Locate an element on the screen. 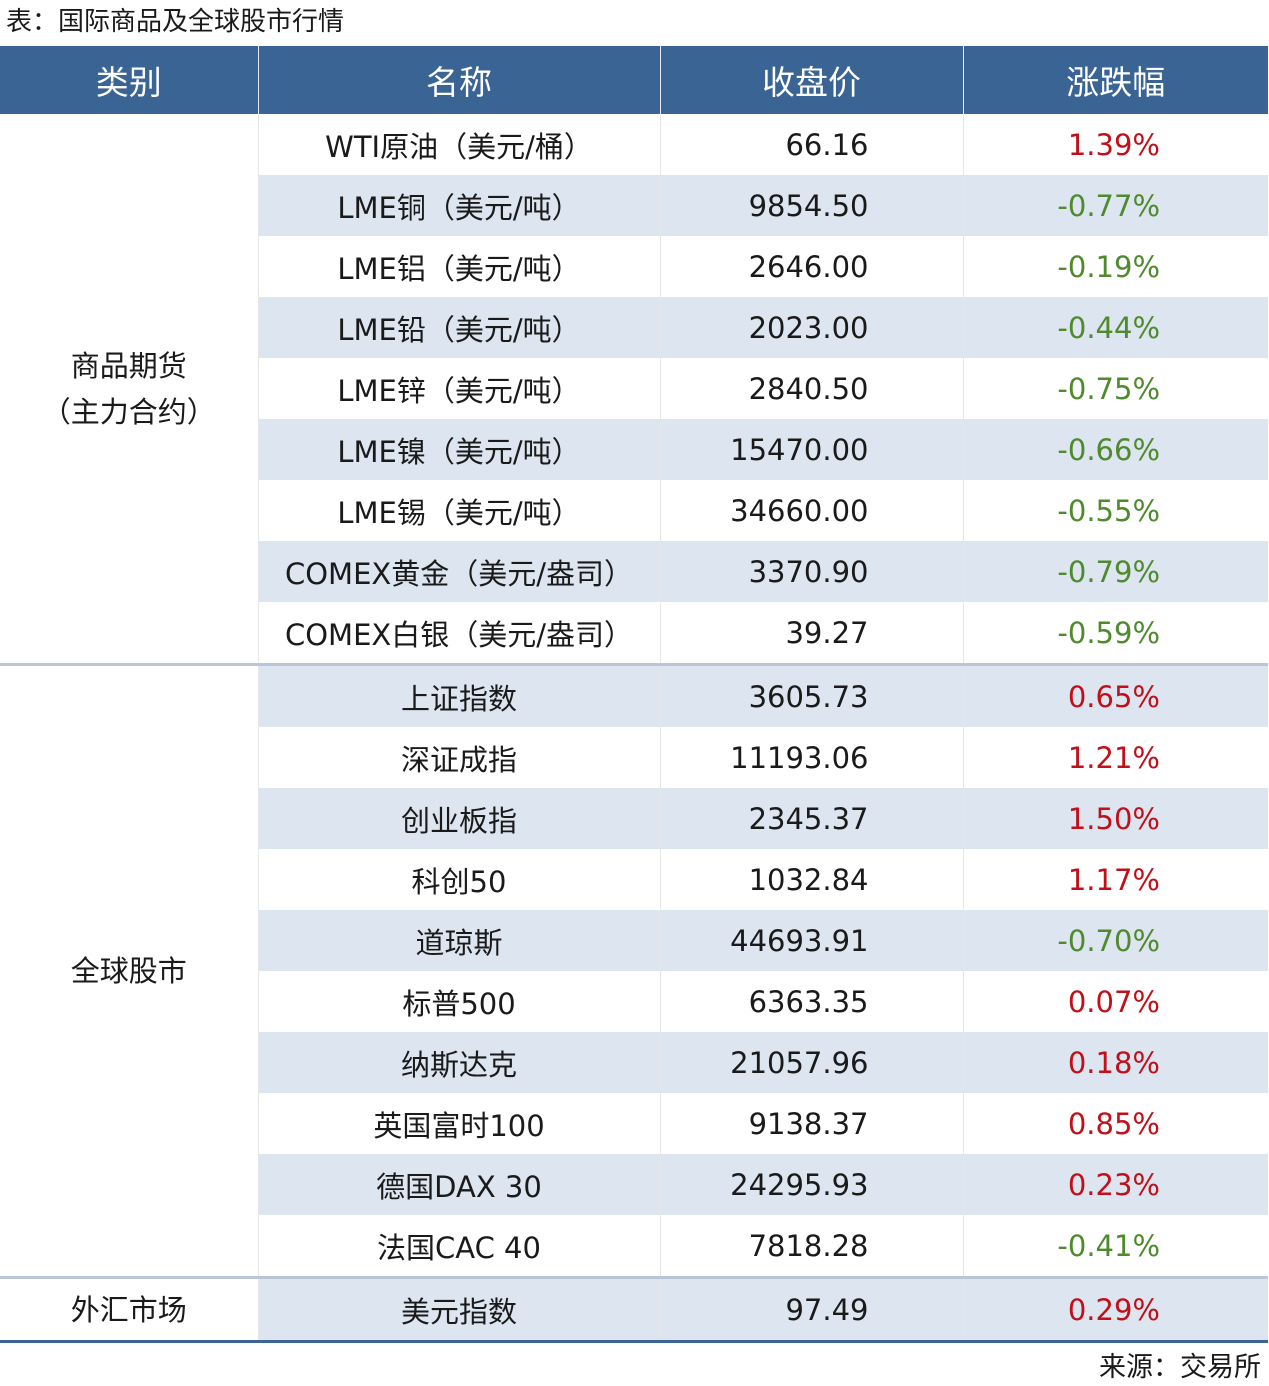 This screenshot has width=1269, height=1386. name-cell: 德国DAX 30 is located at coordinates (458, 1184).